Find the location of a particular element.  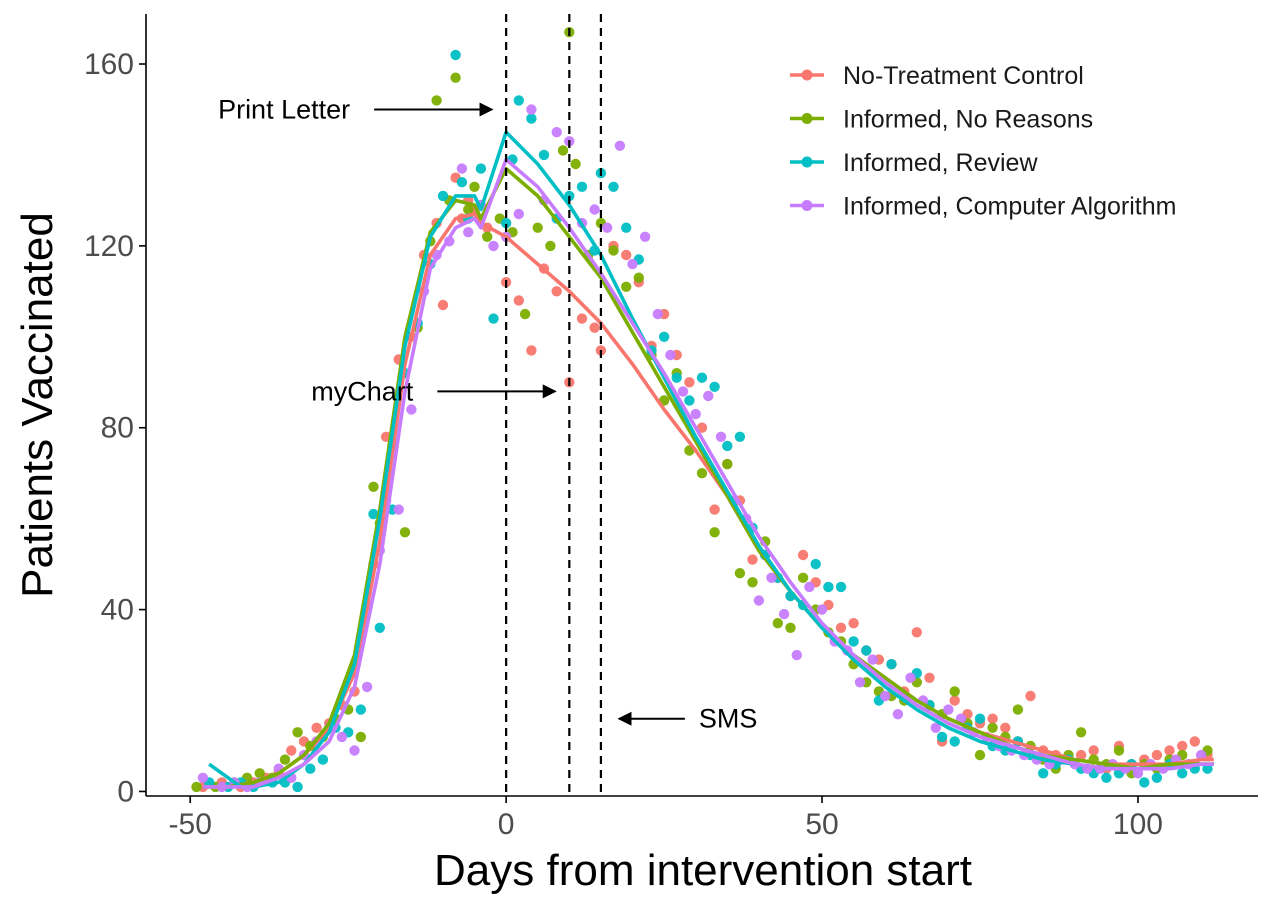

legend-label: Informed, Review is located at coordinates (940, 163).